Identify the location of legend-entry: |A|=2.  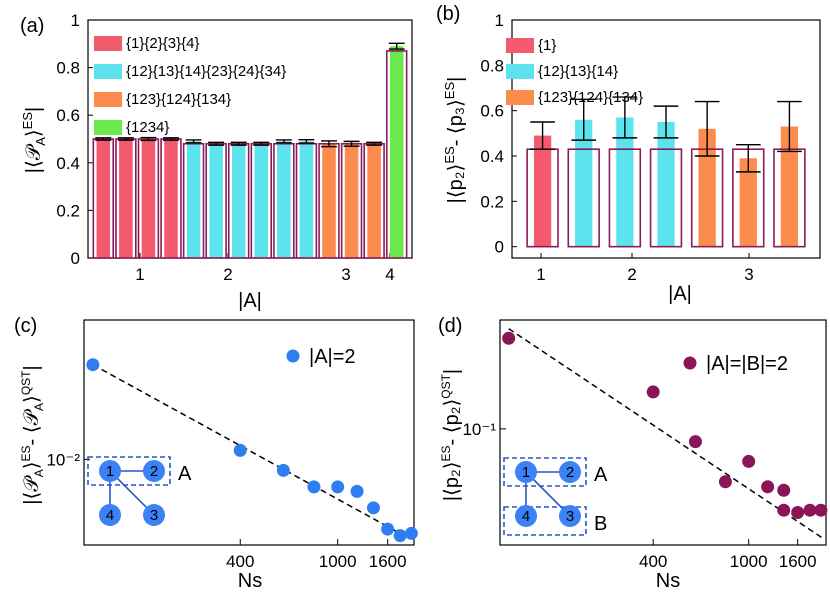
(332, 357).